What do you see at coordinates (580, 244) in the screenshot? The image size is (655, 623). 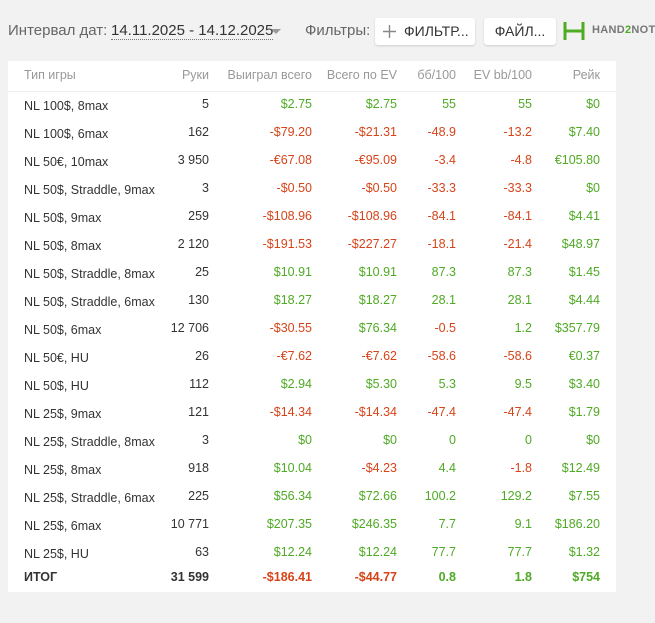 I see `table-cell: $48.97` at bounding box center [580, 244].